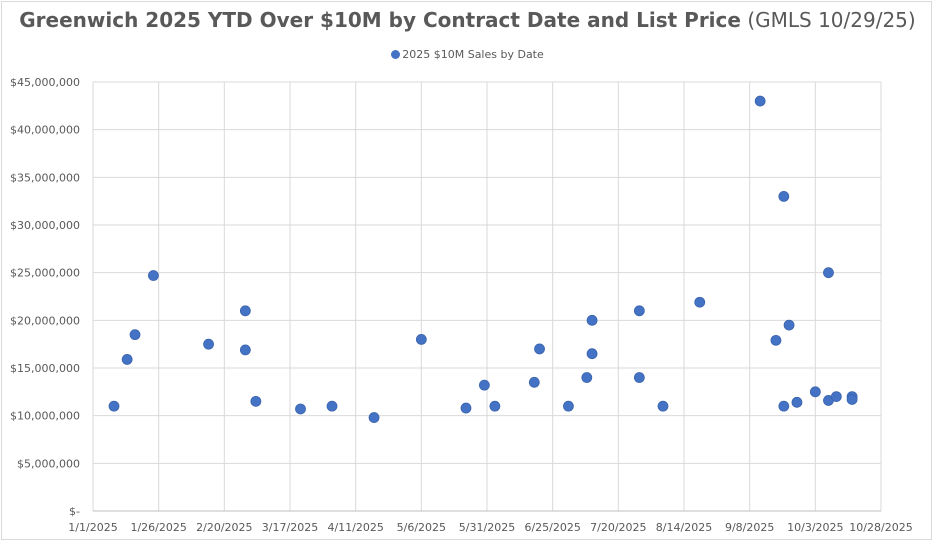 This screenshot has height=543, width=935. I want to click on x-tick-label: 2/20/2025, so click(224, 527).